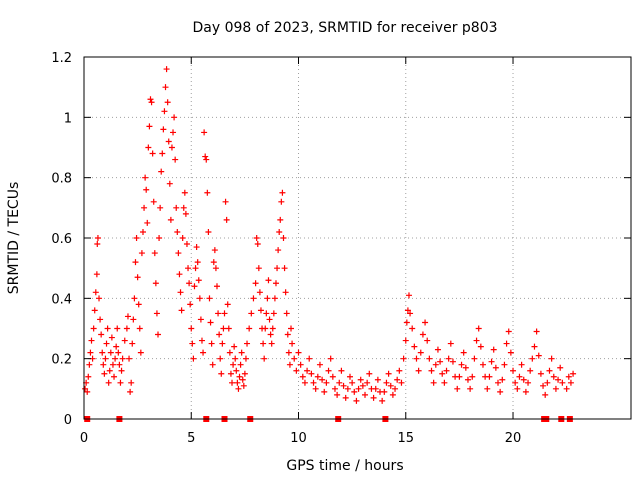  What do you see at coordinates (84, 438) in the screenshot?
I see `x-tick-label: 0` at bounding box center [84, 438].